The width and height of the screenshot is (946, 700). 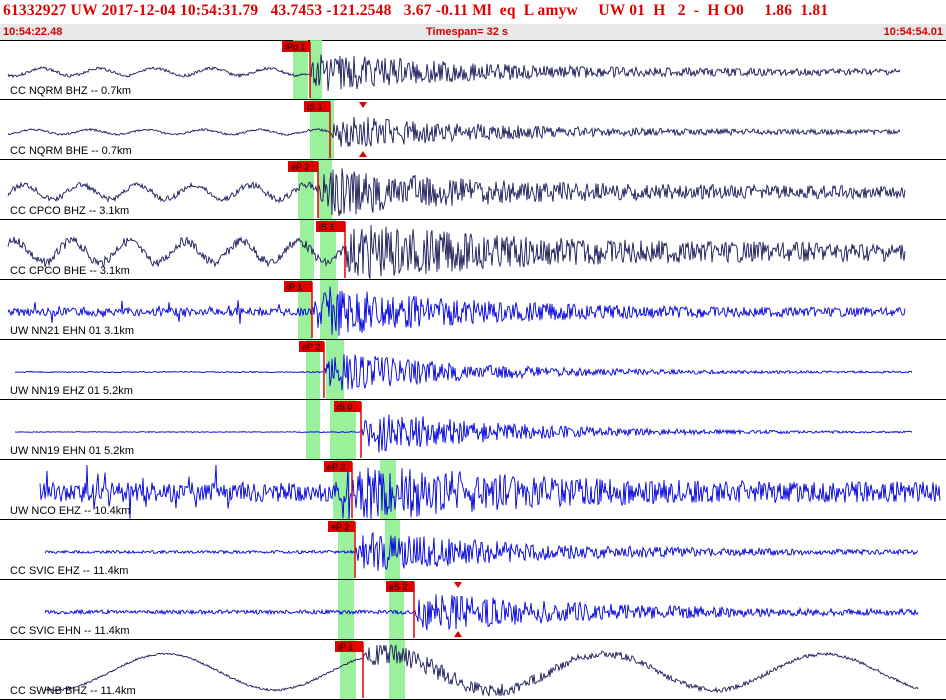 What do you see at coordinates (71, 151) in the screenshot?
I see `channel-label: CC NQRM BHE -- 0.7km` at bounding box center [71, 151].